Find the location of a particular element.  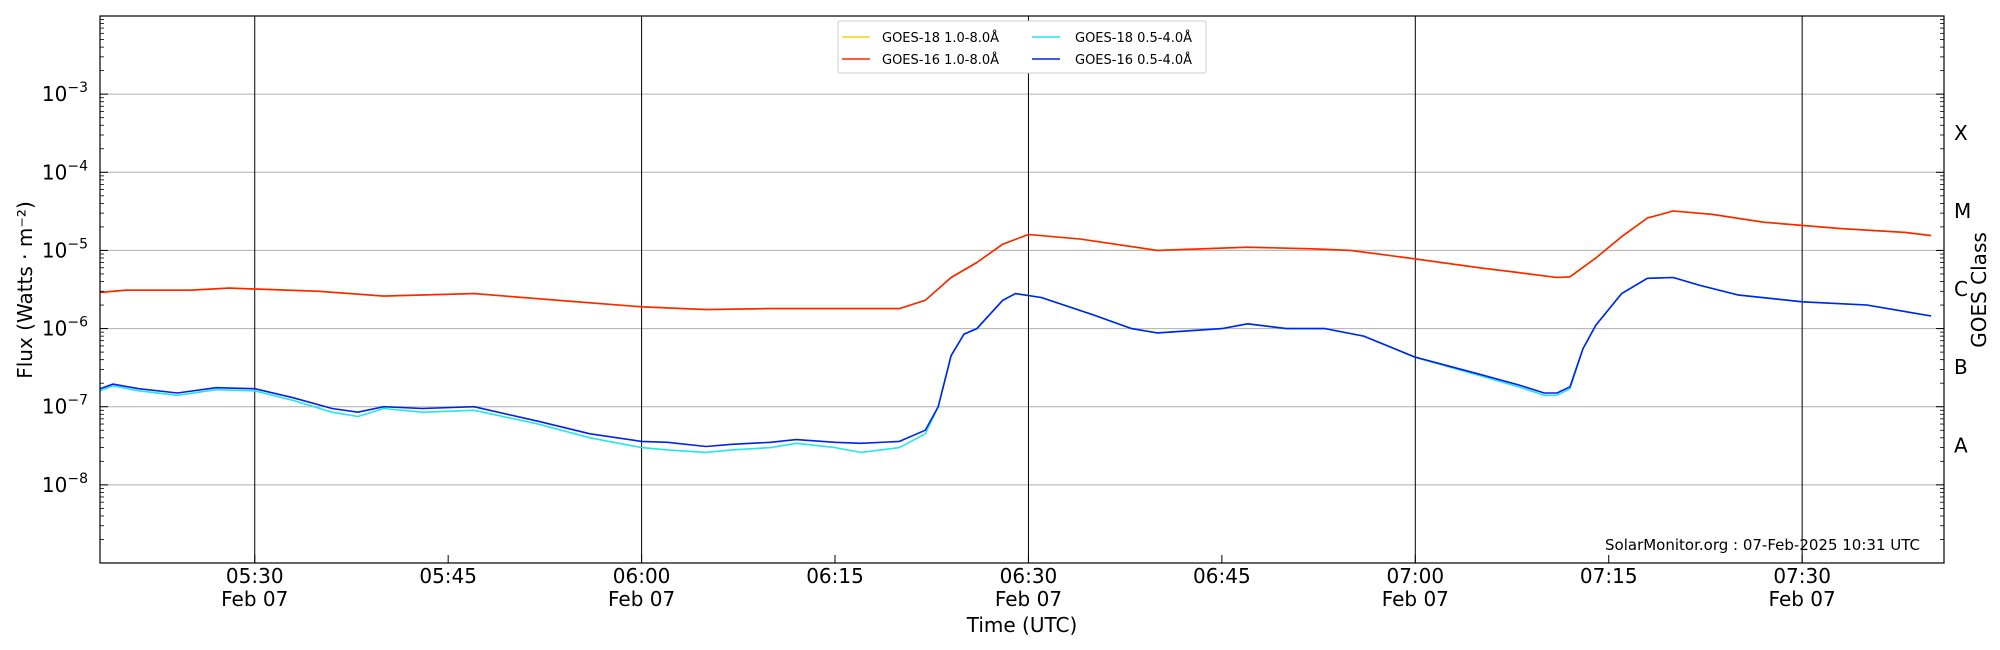

legend-label-goes18-long: GOES-18 1.0-8.0Å is located at coordinates (940, 38).